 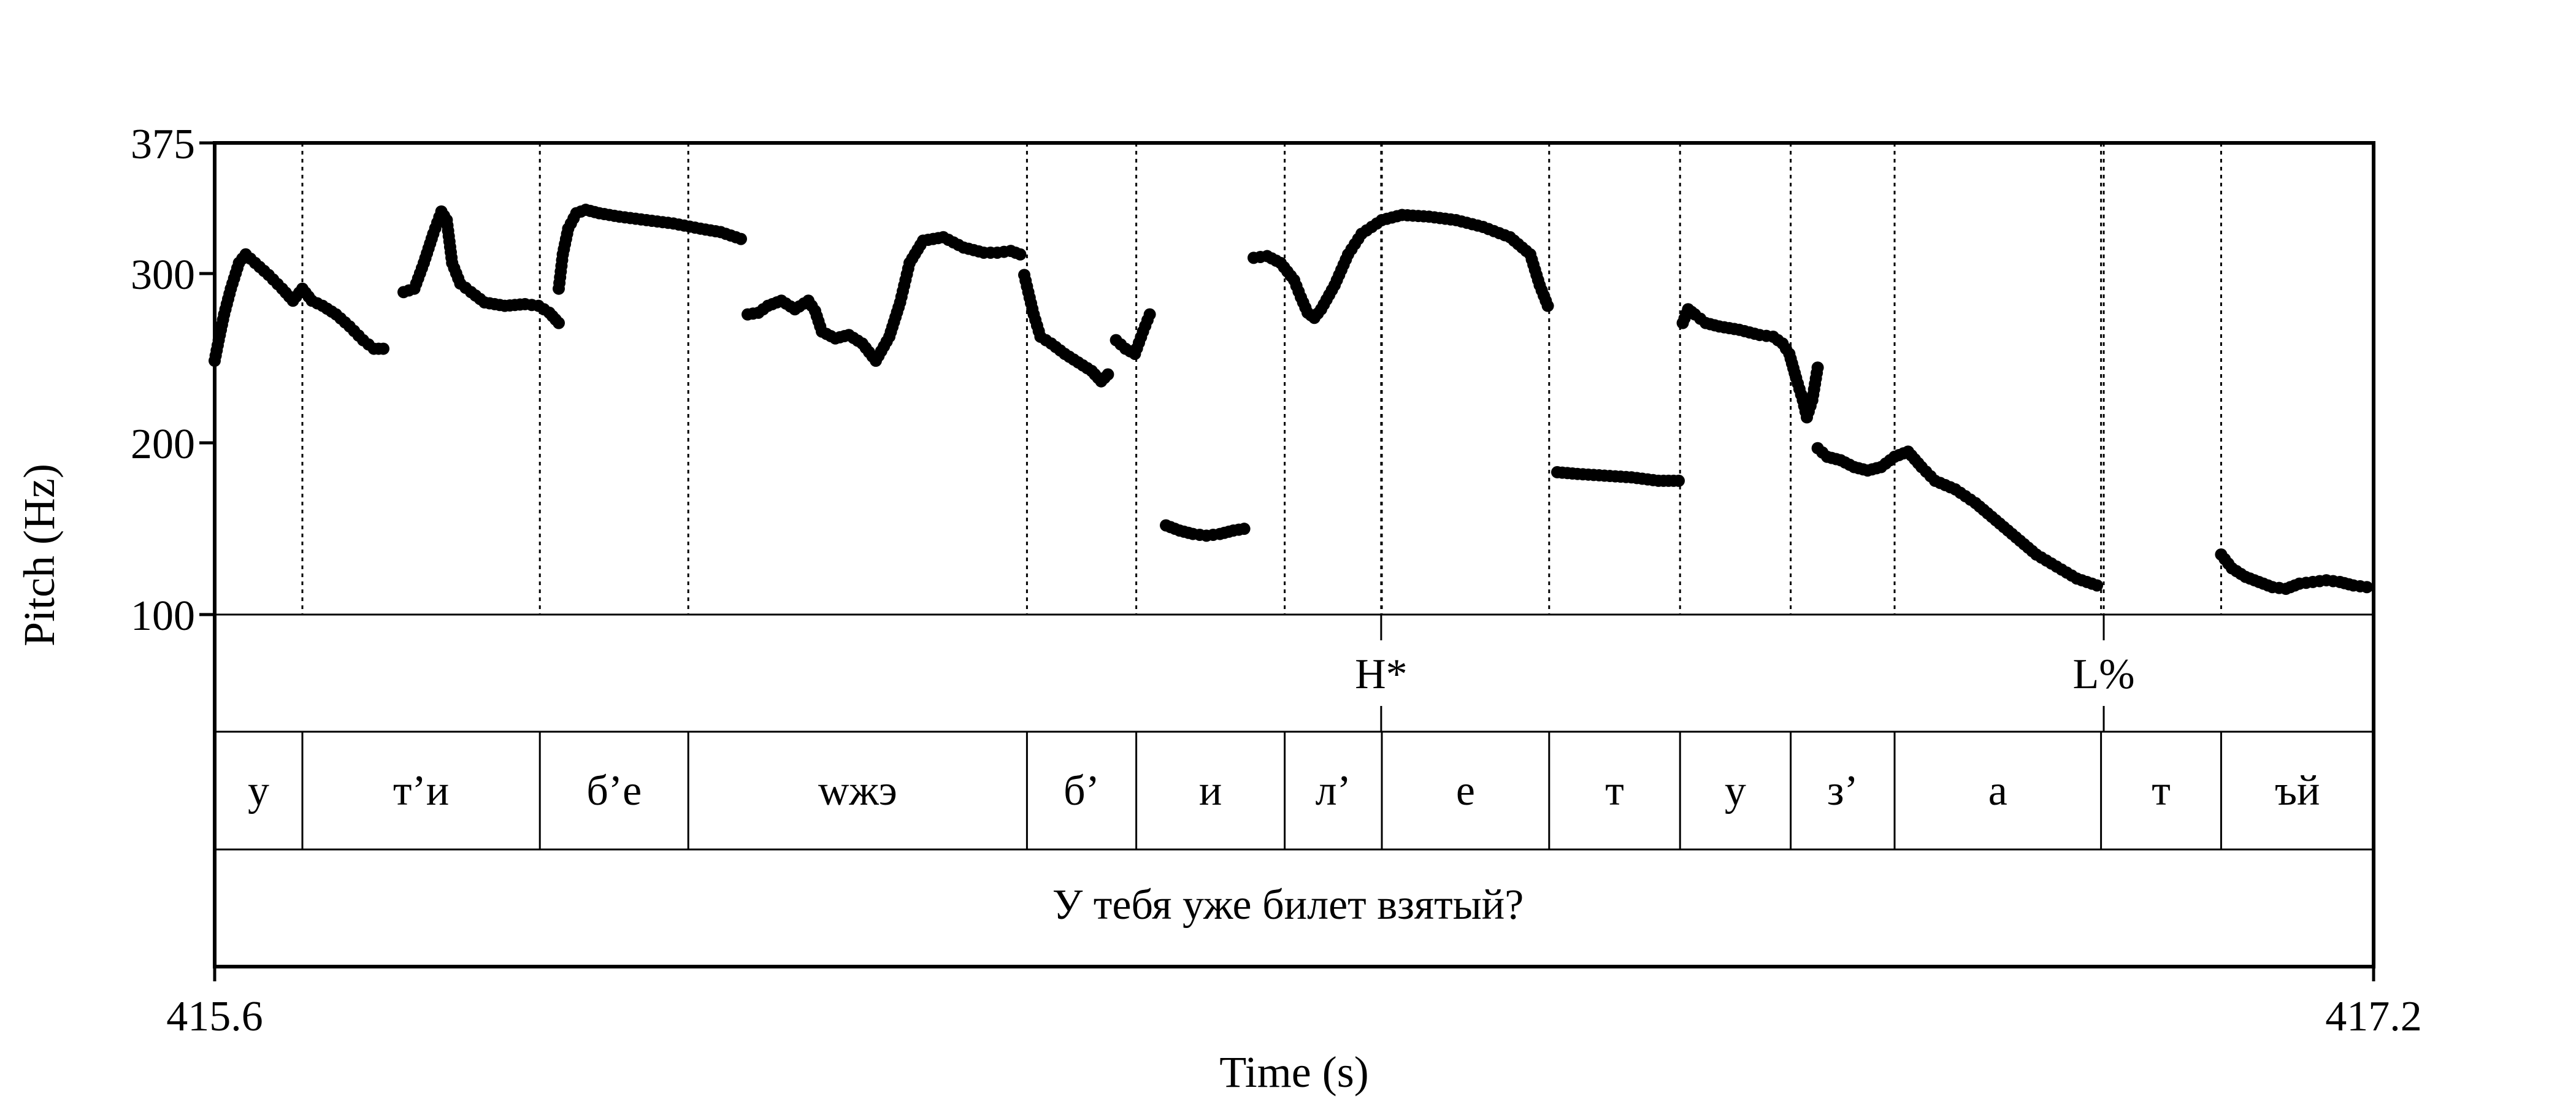 What do you see at coordinates (2103, 674) in the screenshot?
I see `tone-label: L%` at bounding box center [2103, 674].